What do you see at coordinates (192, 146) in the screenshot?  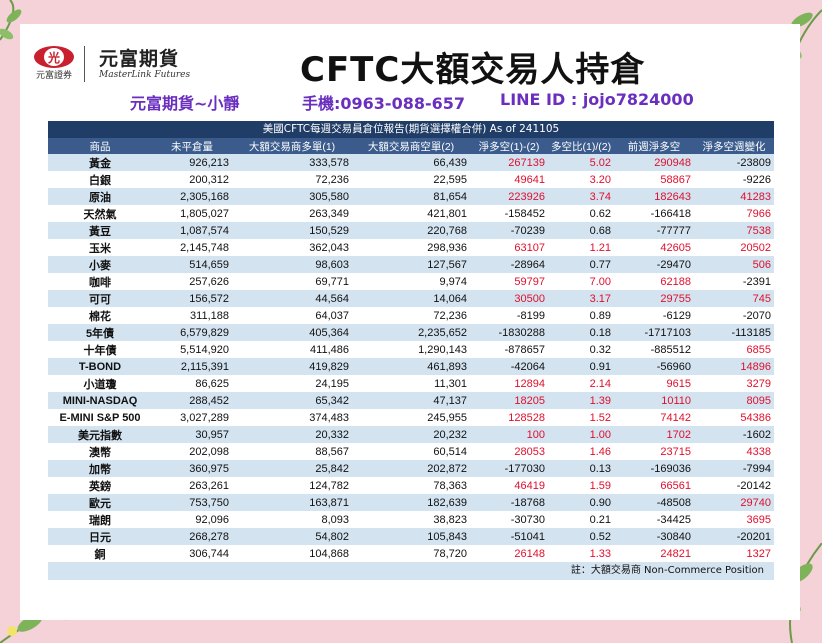 I see `column-header: 未平倉量` at bounding box center [192, 146].